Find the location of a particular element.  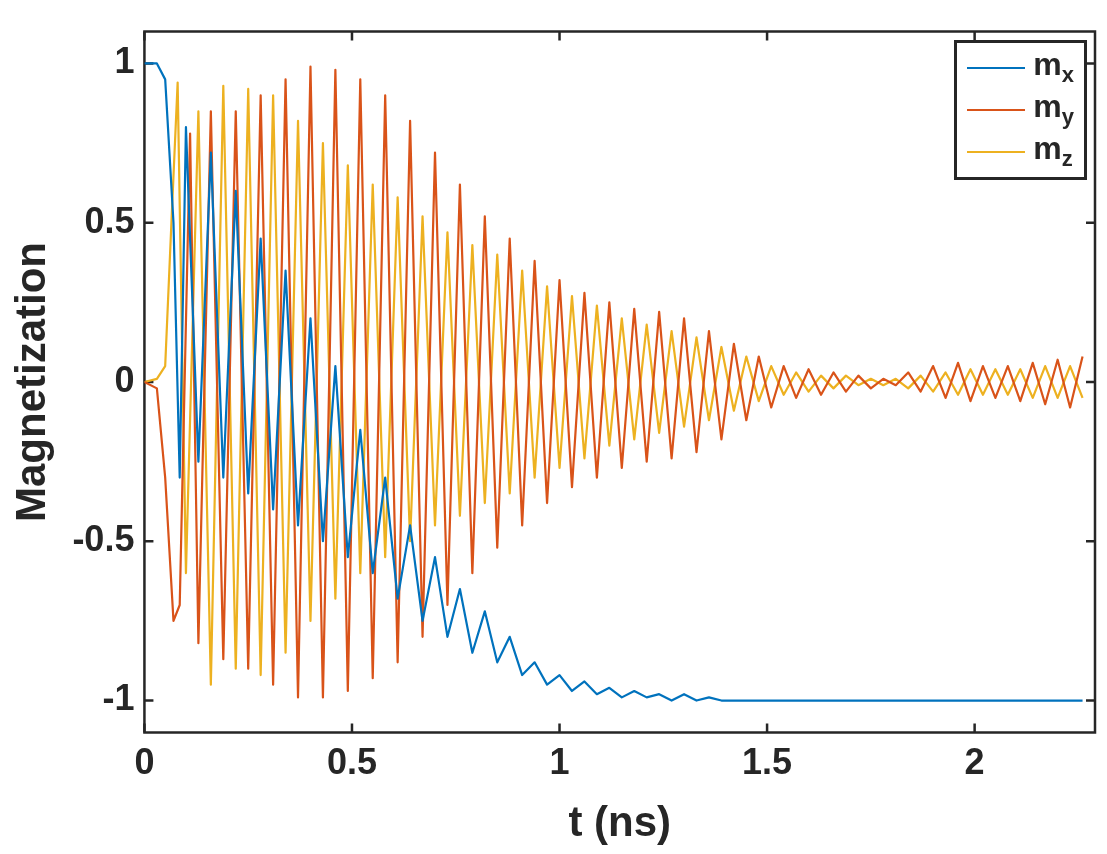

x-tick-label: 2 is located at coordinates (974, 761).